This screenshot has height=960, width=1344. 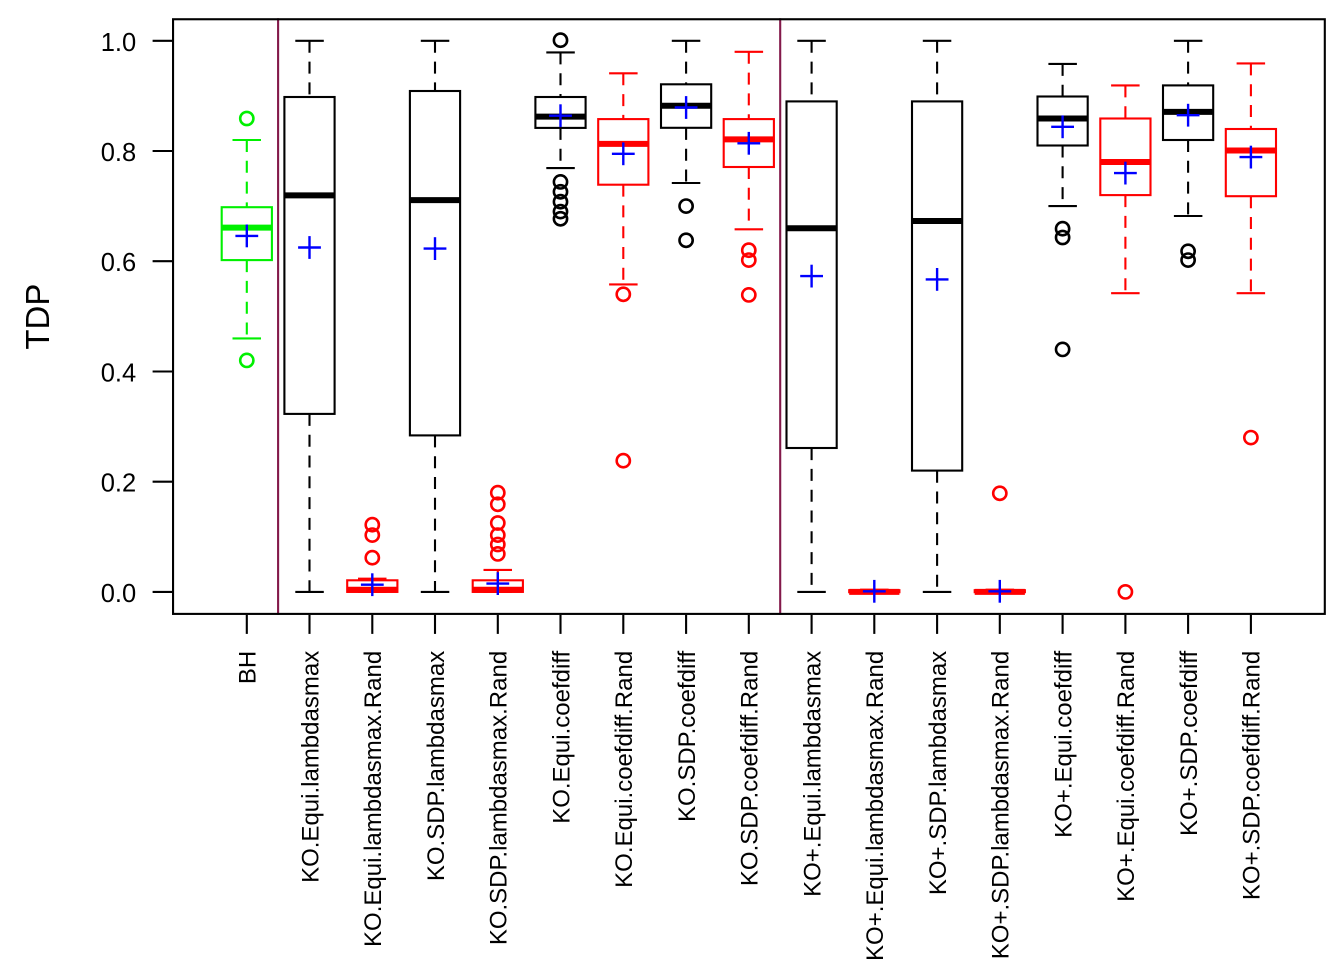 I want to click on svg-text: KO.SDP.lambdasmax, so click(x=436, y=766).